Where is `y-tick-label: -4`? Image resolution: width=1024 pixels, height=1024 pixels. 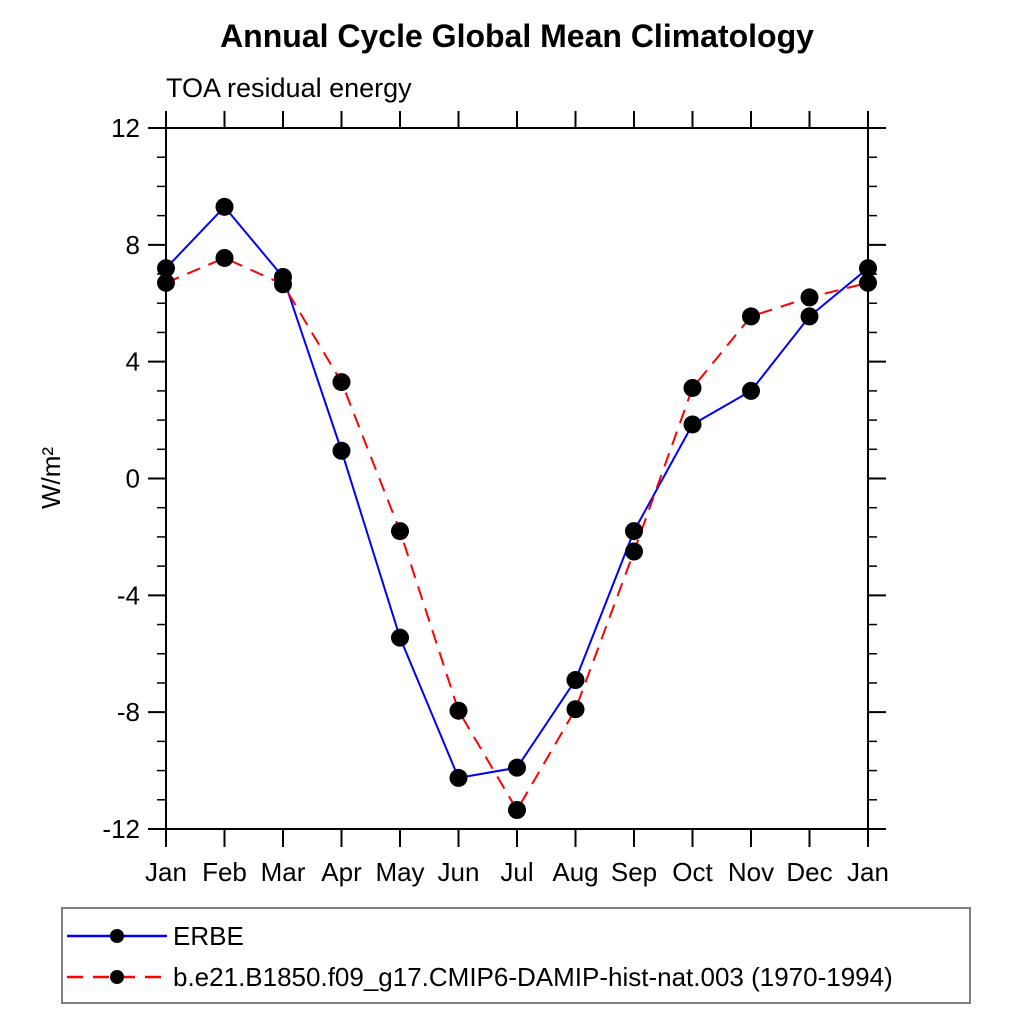 y-tick-label: -4 is located at coordinates (128, 595).